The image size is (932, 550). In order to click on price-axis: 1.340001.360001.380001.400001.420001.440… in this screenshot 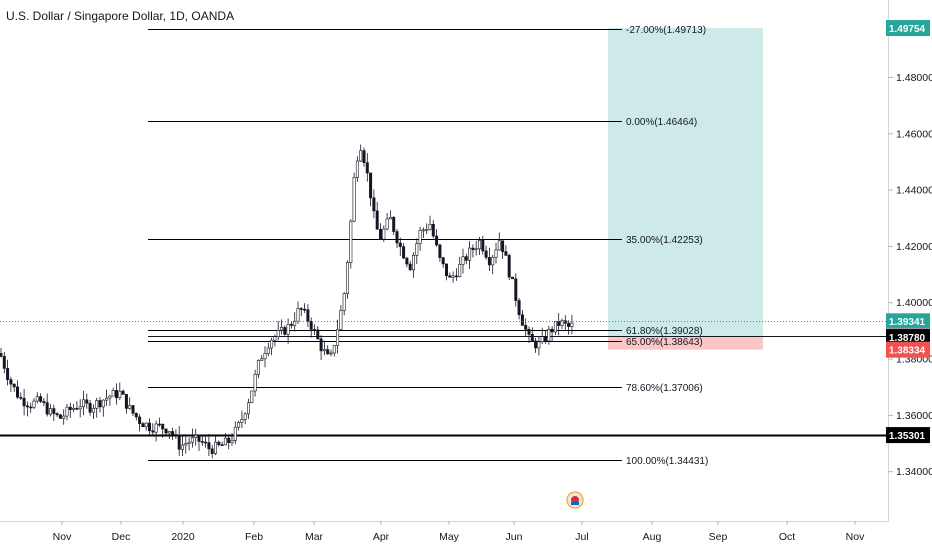, I will do `click(910, 275)`.